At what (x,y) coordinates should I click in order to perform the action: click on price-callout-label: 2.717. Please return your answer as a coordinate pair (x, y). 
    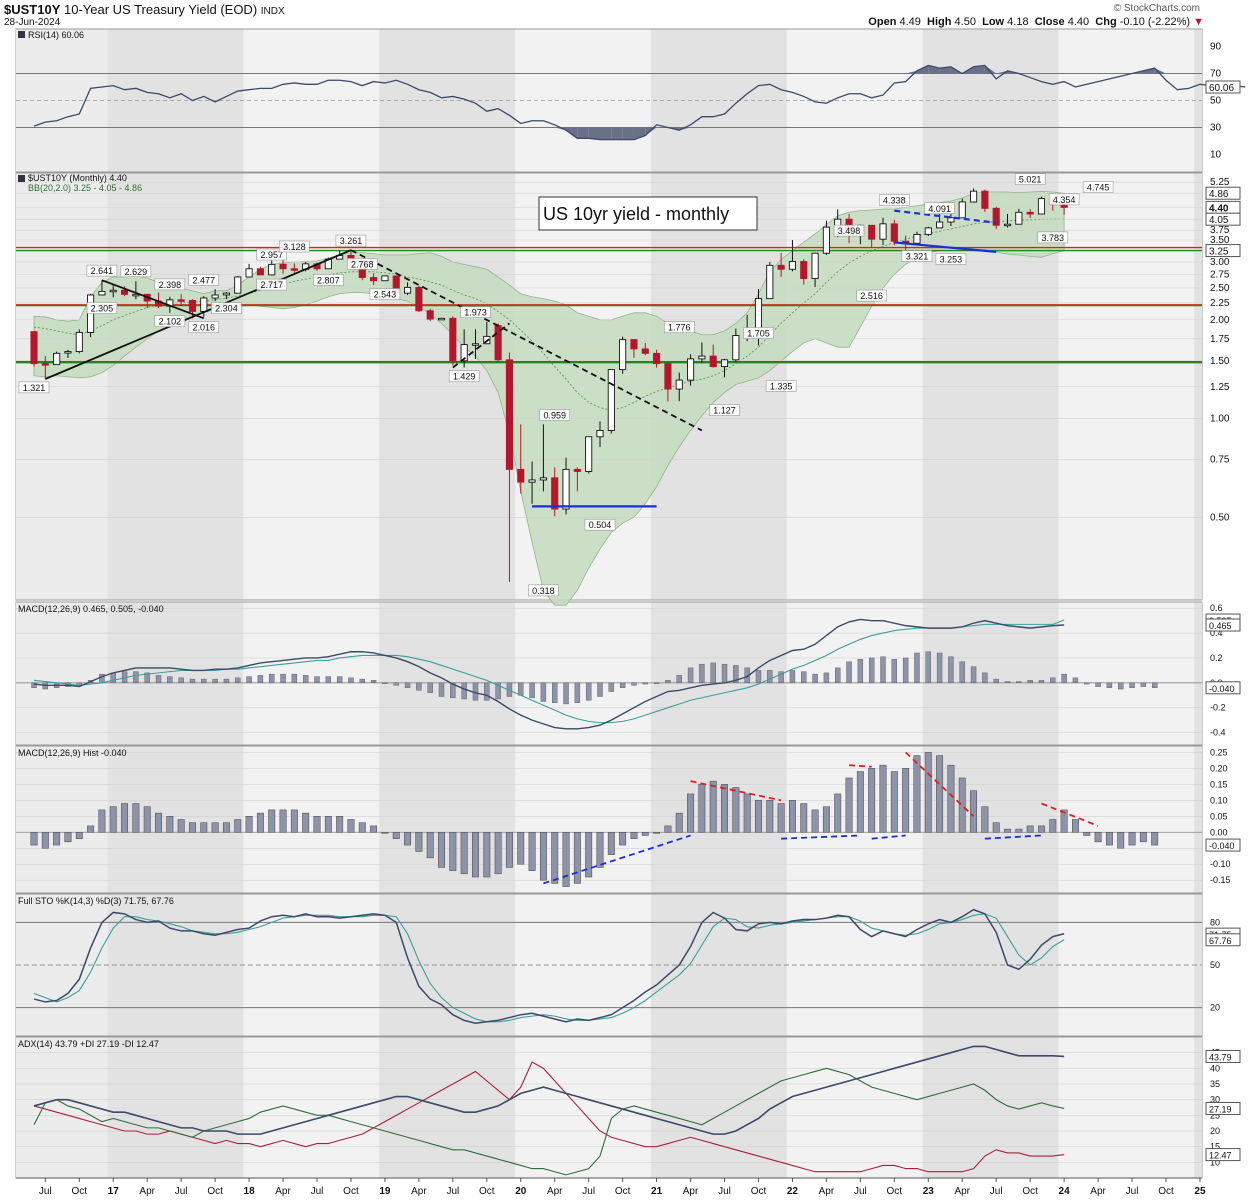
    Looking at the image, I should click on (271, 285).